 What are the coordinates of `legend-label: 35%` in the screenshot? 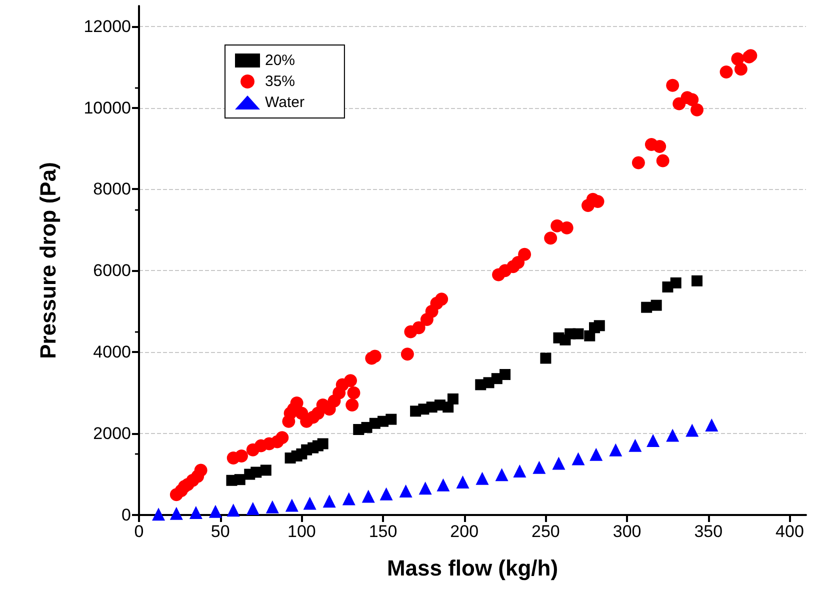 It's located at (280, 81).